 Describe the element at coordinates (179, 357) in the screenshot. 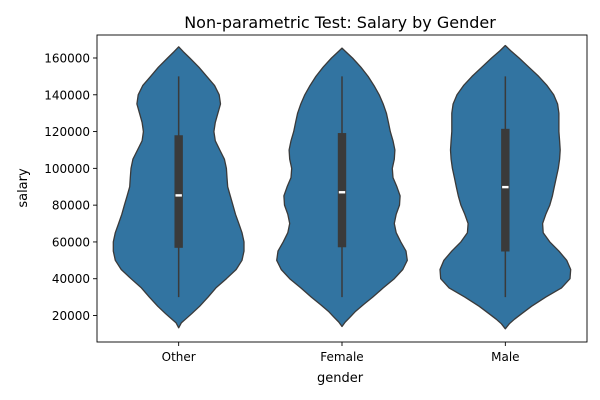

I see `x-tick-label: Other` at that location.